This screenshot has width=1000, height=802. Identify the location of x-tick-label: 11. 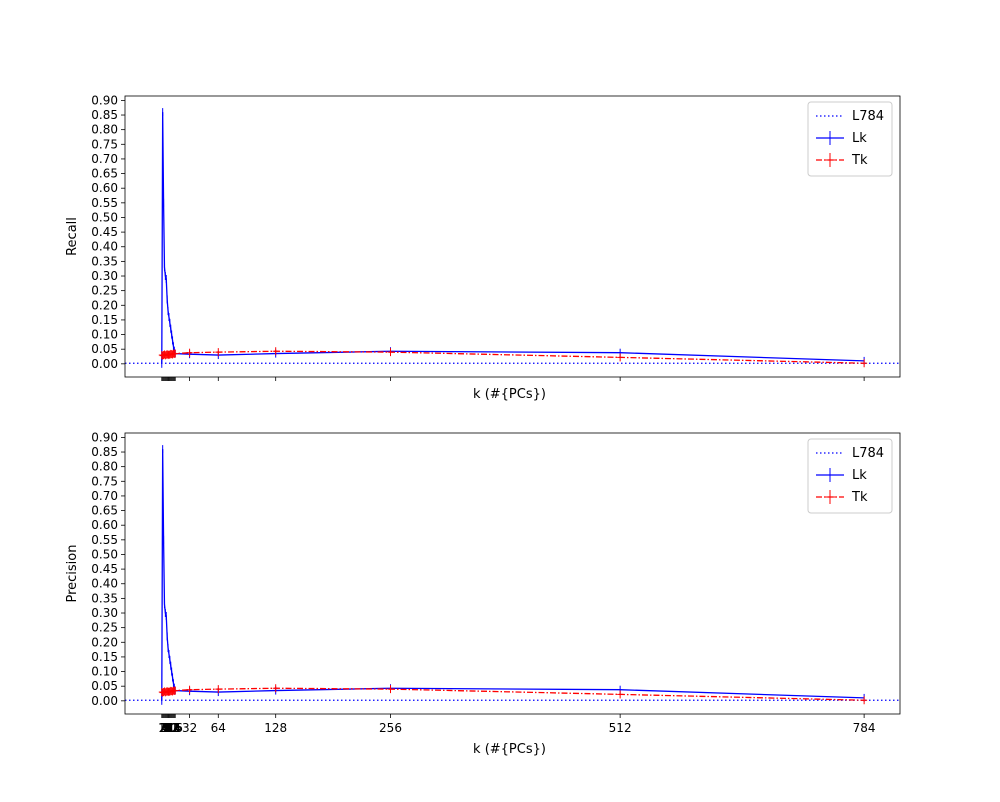
(170, 728).